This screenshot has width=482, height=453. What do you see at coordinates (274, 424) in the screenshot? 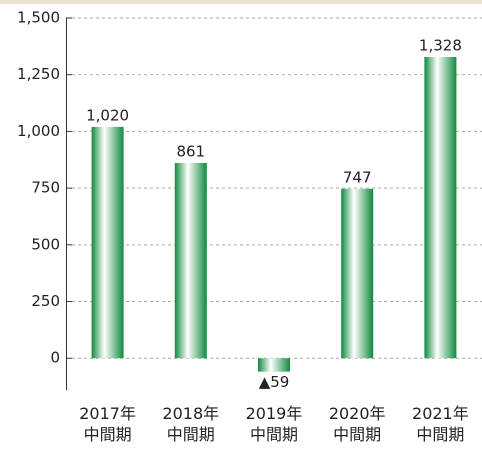
I see `x-tick-label: 2019年 中間期` at bounding box center [274, 424].